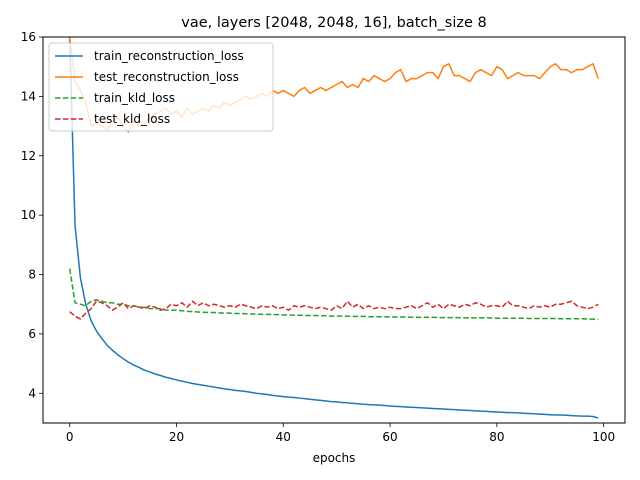 The height and width of the screenshot is (480, 640). I want to click on y-tick-label: 8, so click(32, 275).